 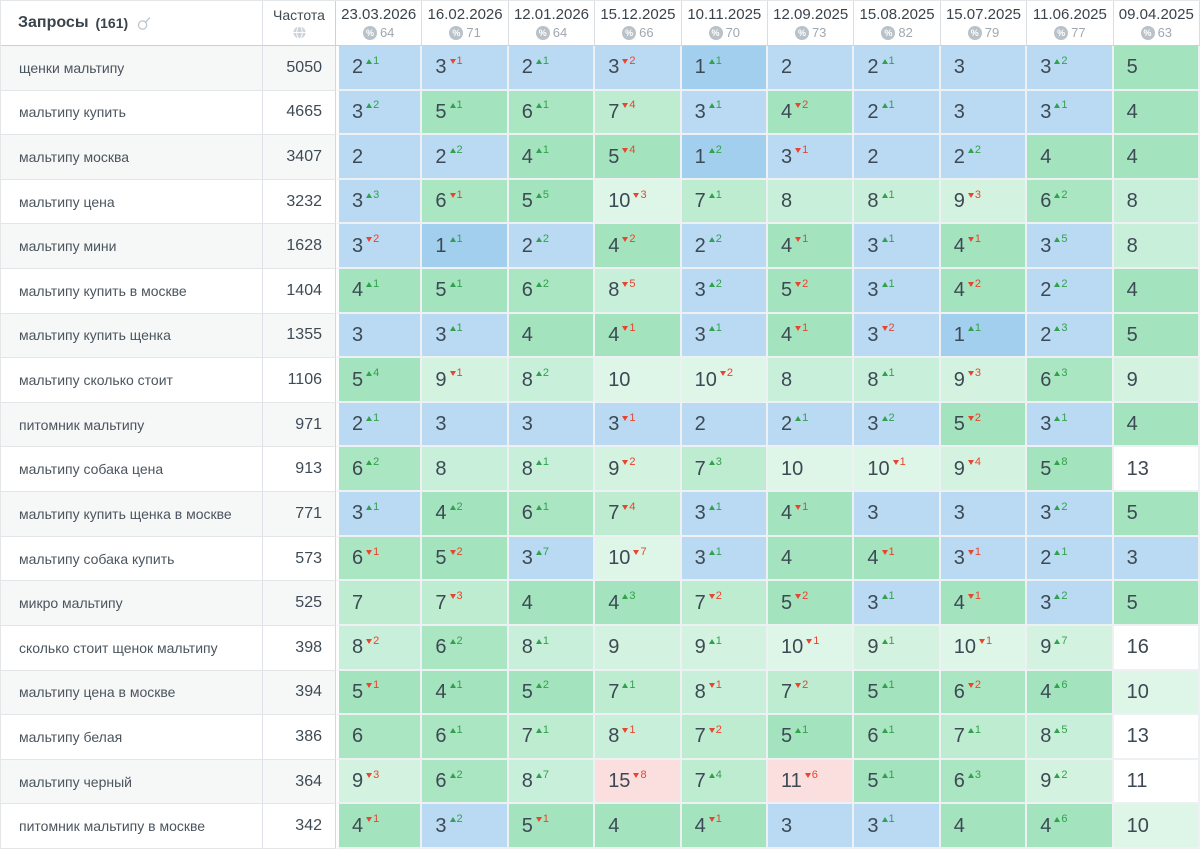 What do you see at coordinates (379, 737) in the screenshot?
I see `position-cell: 6` at bounding box center [379, 737].